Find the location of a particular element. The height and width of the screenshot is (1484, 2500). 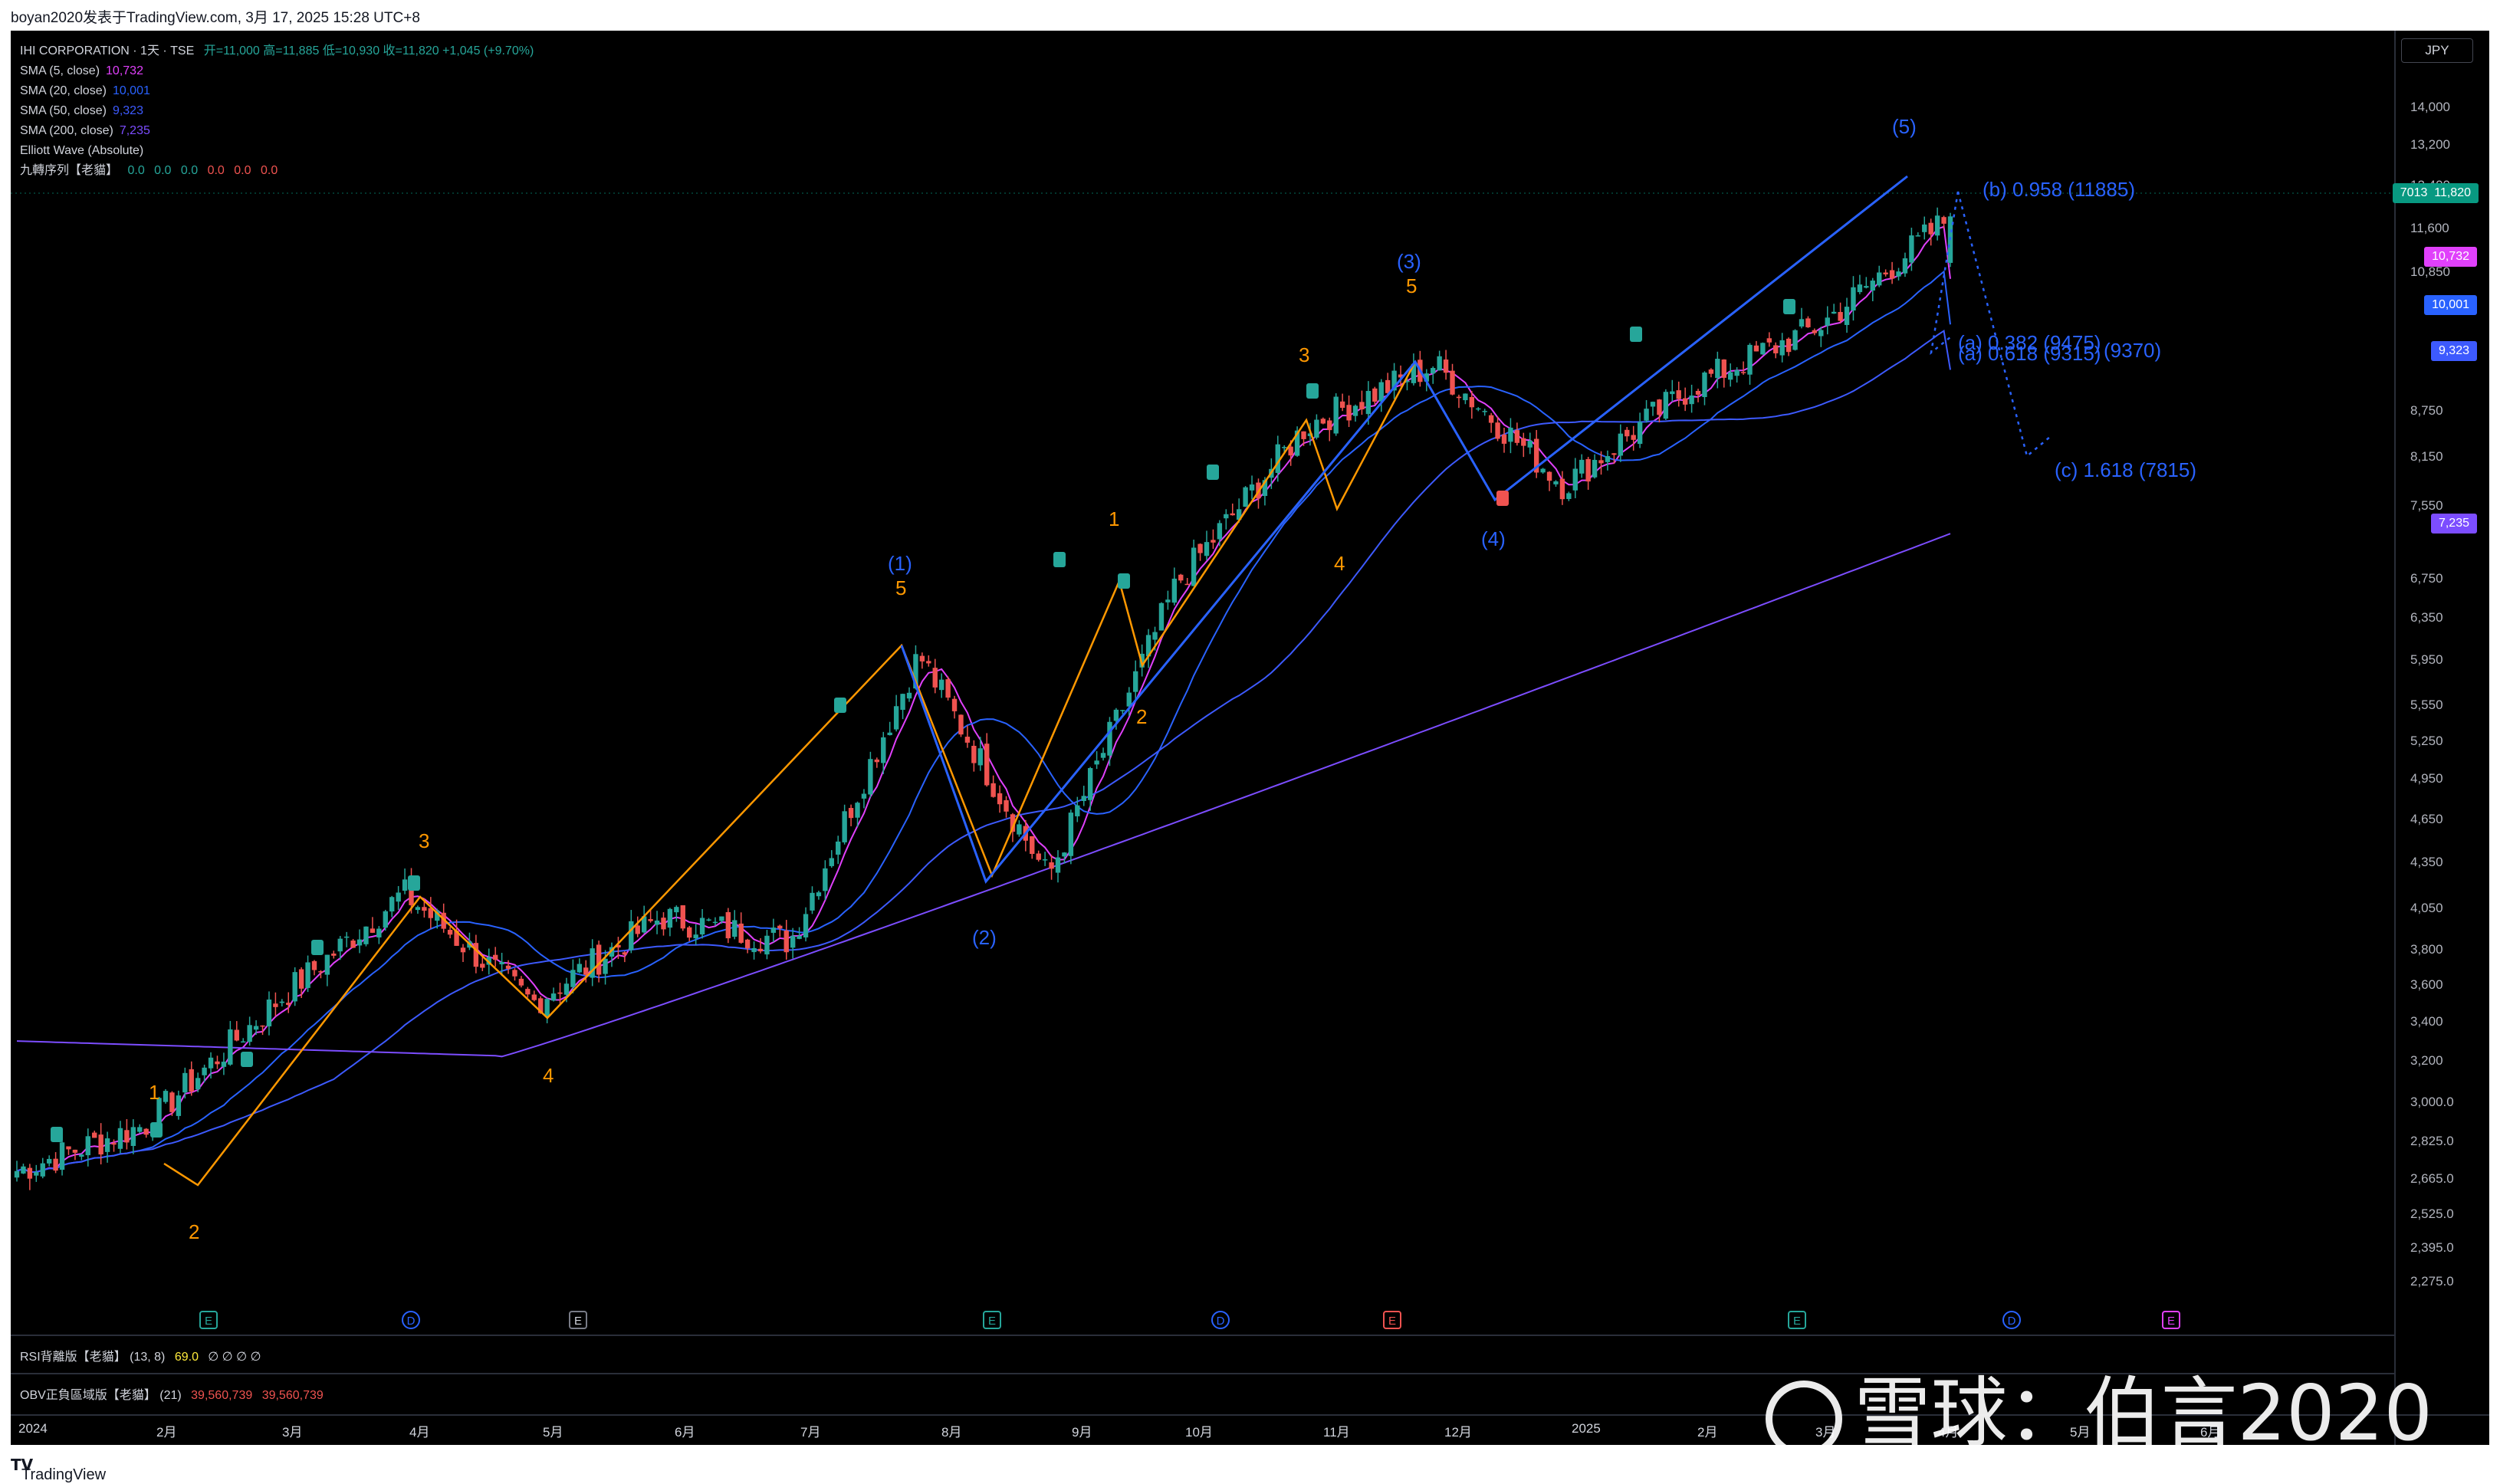

legend-elliott: Elliott Wave (Absolute) is located at coordinates (277, 151).